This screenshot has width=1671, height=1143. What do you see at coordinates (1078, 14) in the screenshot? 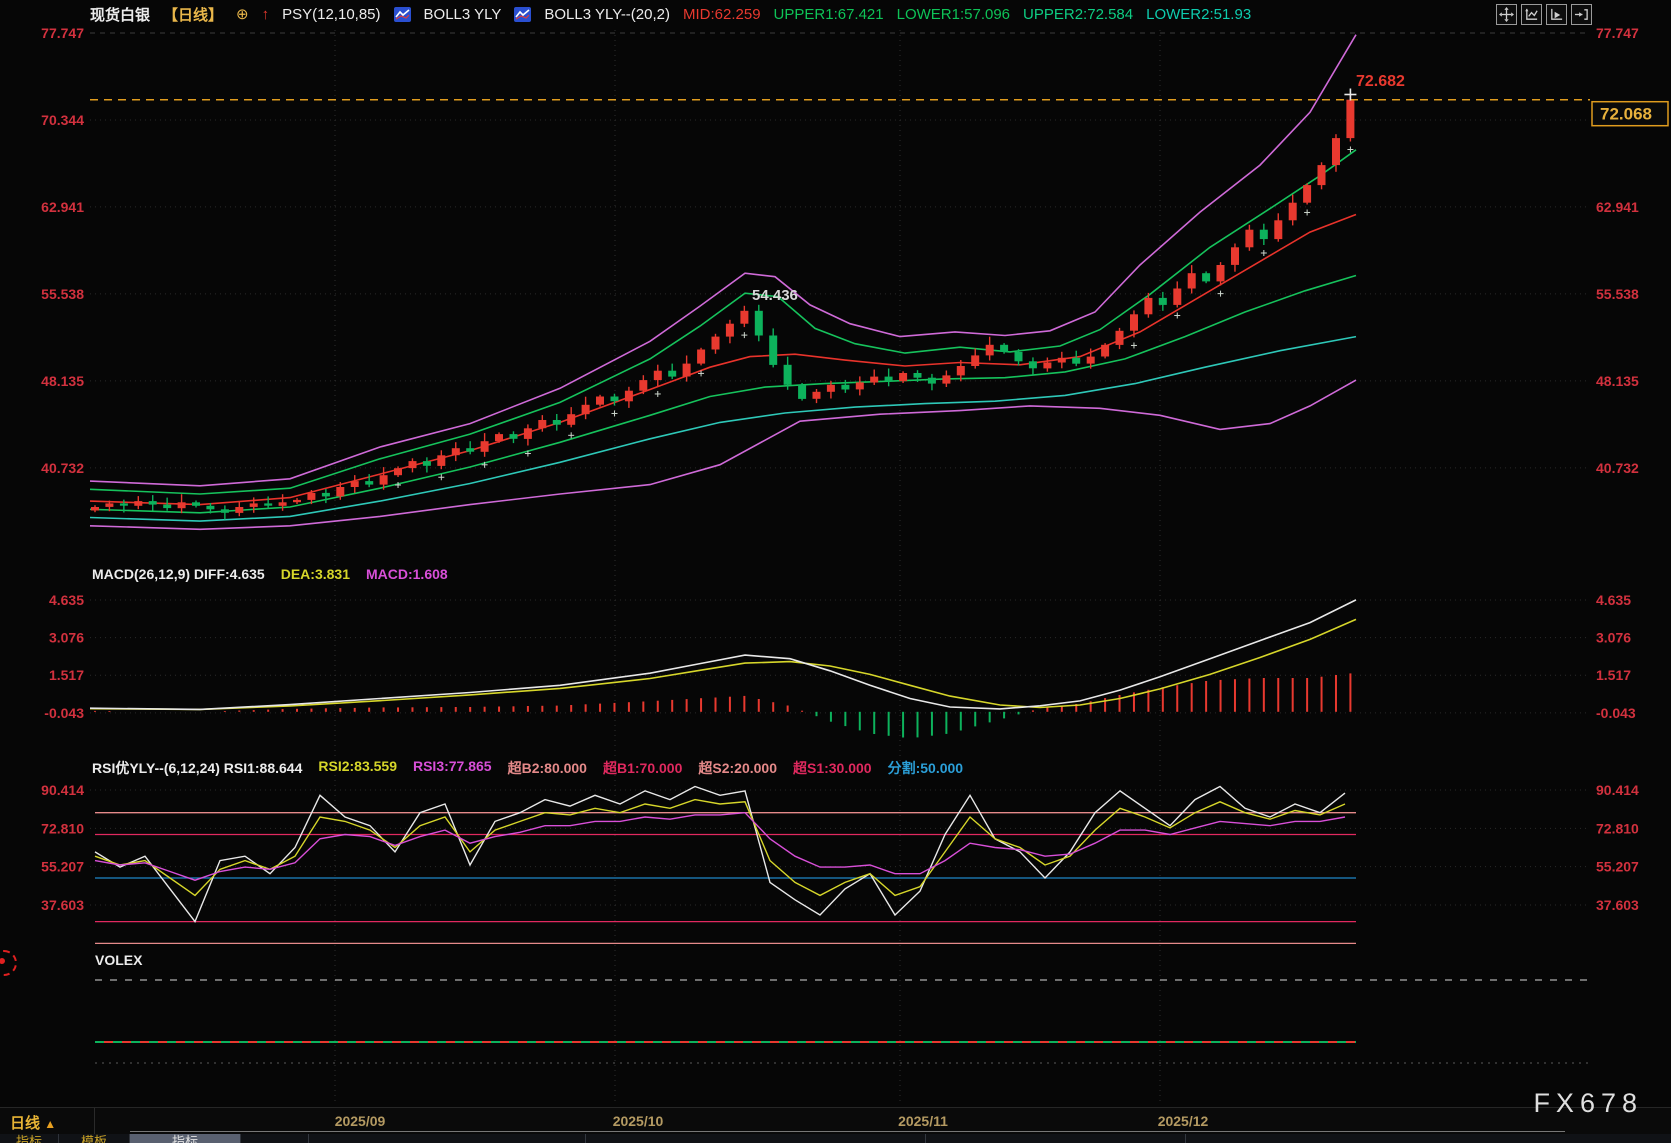
I see `upper2-value: UPPER2:72.584` at bounding box center [1078, 14].